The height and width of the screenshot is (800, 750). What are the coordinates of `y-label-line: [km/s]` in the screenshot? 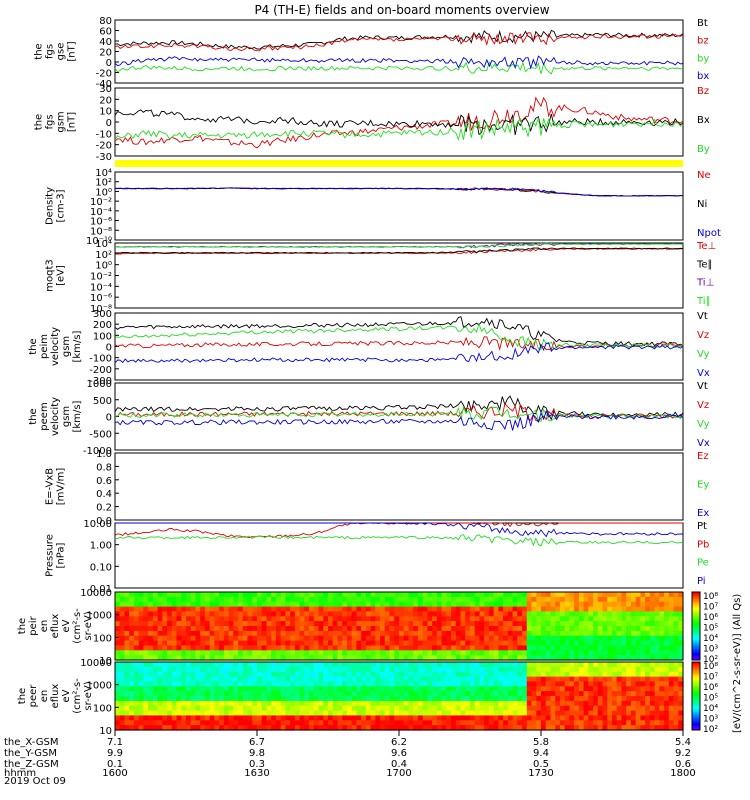 It's located at (77, 346).